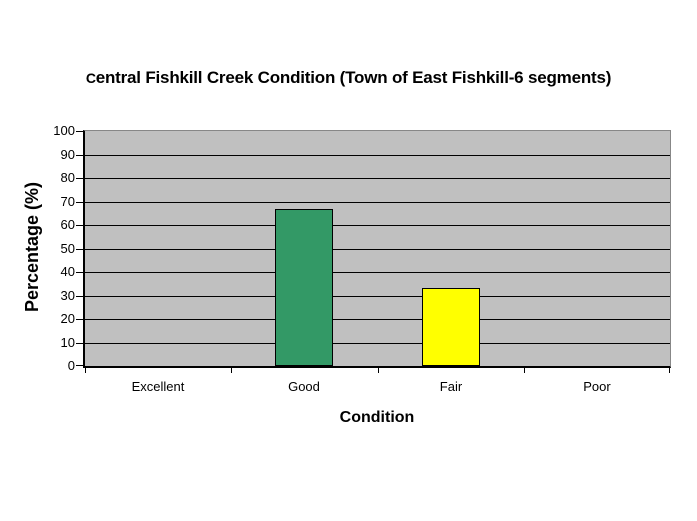  Describe the element at coordinates (597, 386) in the screenshot. I see `x-category-label-poor: Poor` at that location.